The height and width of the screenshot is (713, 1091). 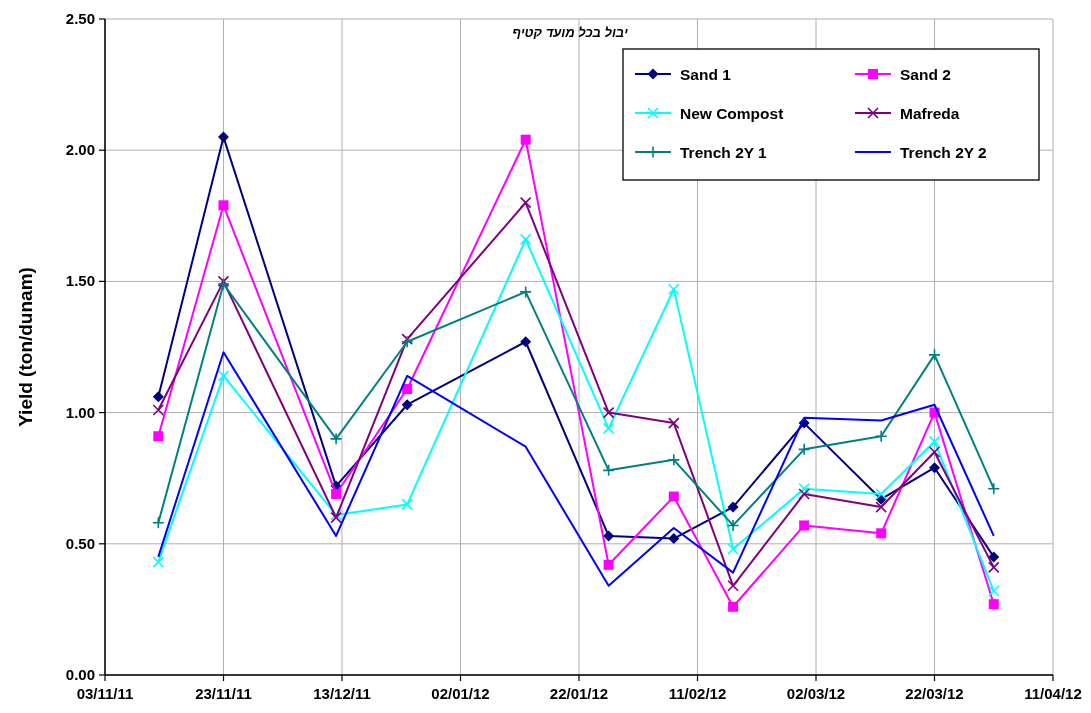 What do you see at coordinates (706, 74) in the screenshot?
I see `legend-label: Sand 1` at bounding box center [706, 74].